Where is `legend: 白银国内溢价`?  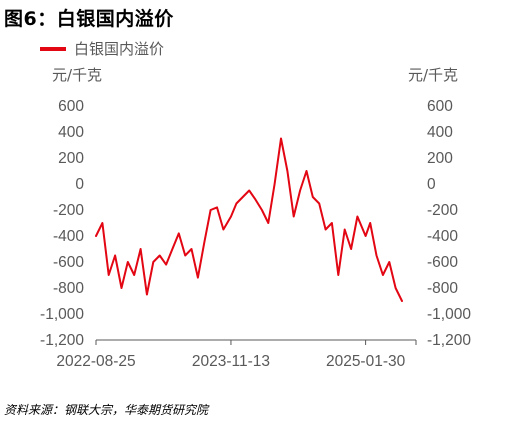 legend: 白银国内溢价 is located at coordinates (102, 48).